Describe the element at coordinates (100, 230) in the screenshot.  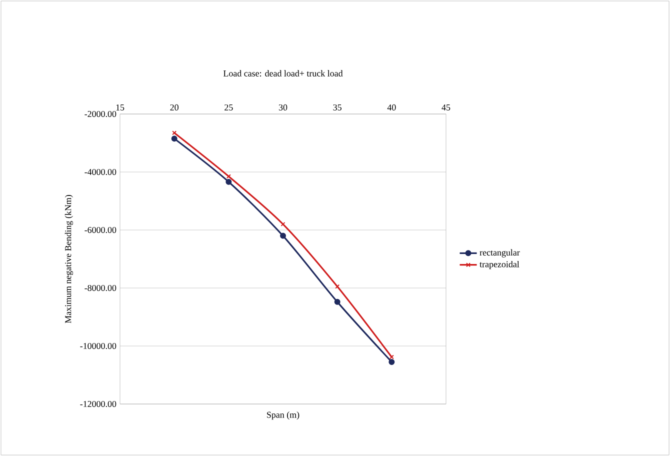
I see `y-tick-label: -6000.00` at that location.